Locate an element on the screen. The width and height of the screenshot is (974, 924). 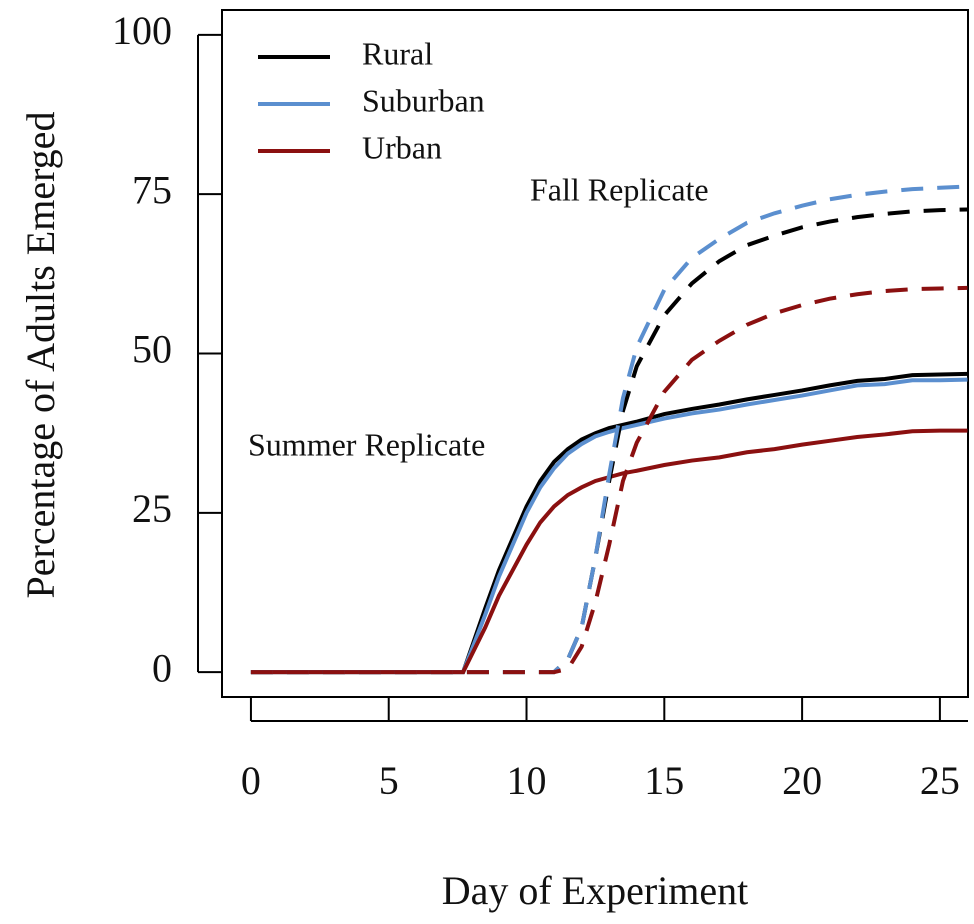
y-tick-label: 100 is located at coordinates (142, 30).